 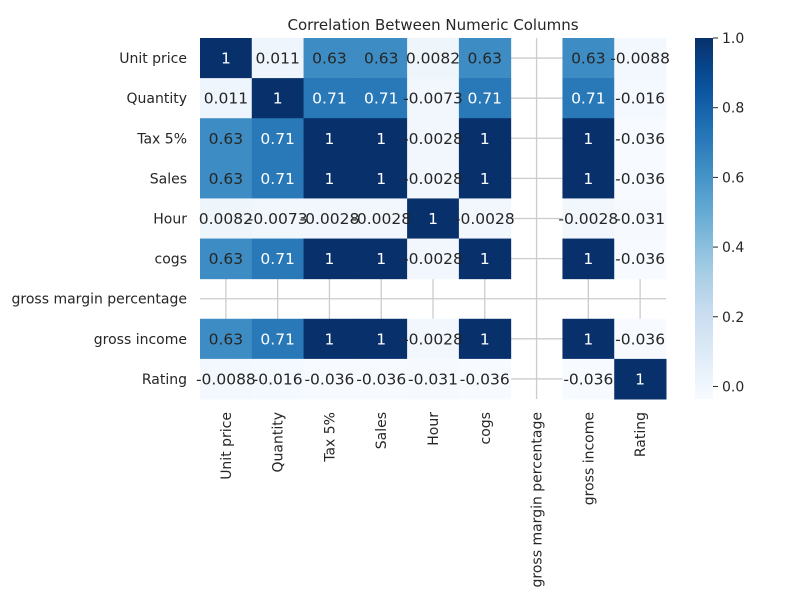 I want to click on x-tick-label: Quantity, so click(x=279, y=442).